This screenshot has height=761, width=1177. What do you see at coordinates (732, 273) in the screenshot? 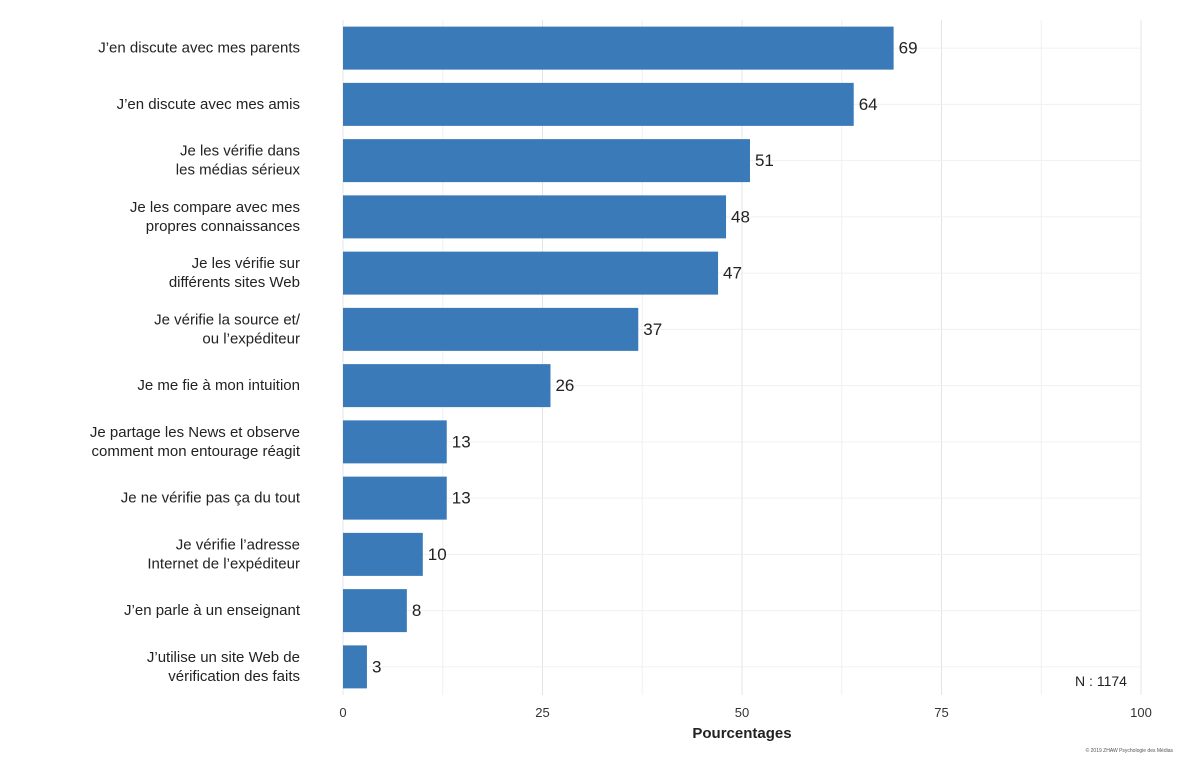
I see `bar-value-label: 47` at bounding box center [732, 273].